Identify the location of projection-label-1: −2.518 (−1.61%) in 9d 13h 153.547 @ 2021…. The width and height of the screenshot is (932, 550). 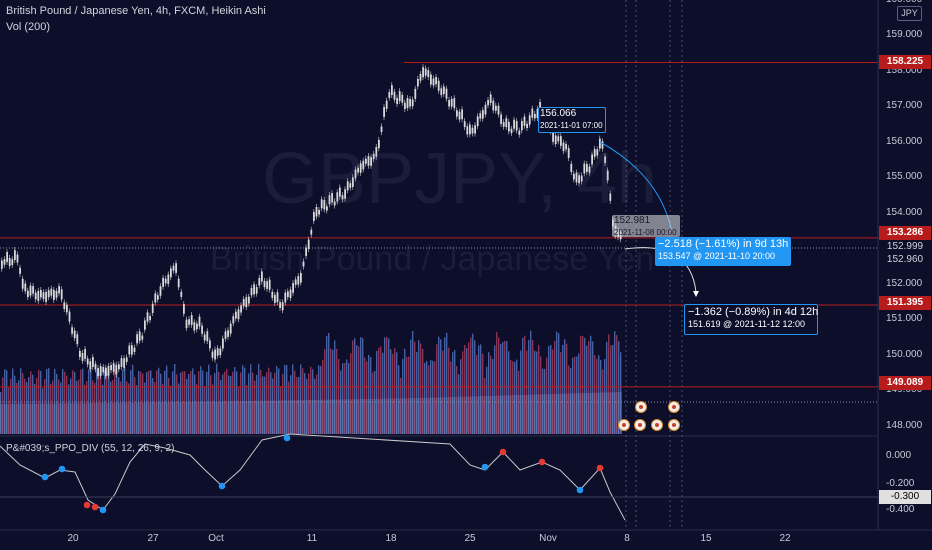
(723, 251).